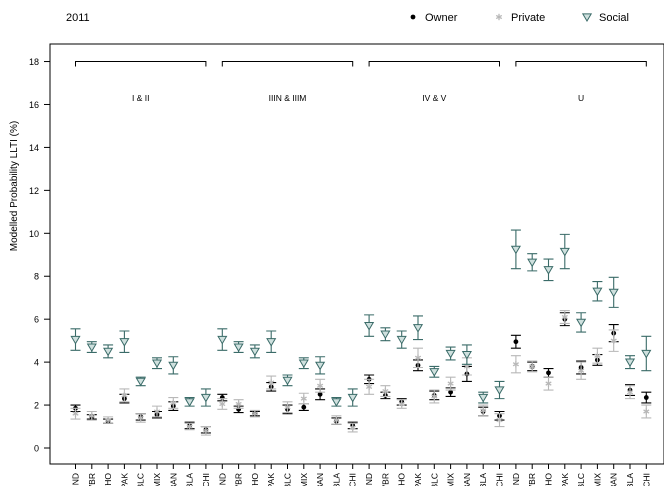 This screenshot has width=664, height=491. I want to click on x-tick-label: CHI, so click(500, 479).